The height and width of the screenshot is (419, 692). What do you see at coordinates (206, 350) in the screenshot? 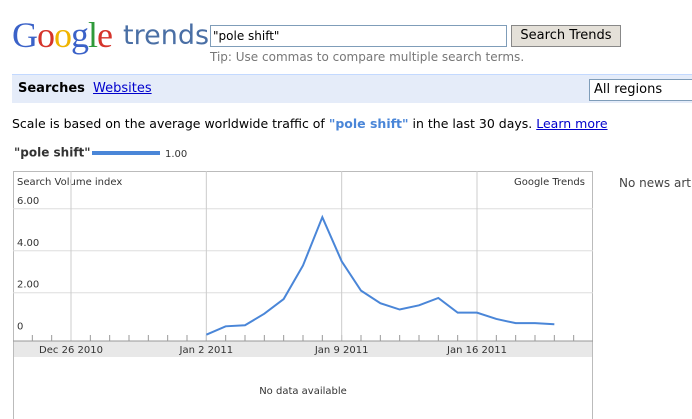
I see `x-tick-label: Jan 2 2011` at bounding box center [206, 350].